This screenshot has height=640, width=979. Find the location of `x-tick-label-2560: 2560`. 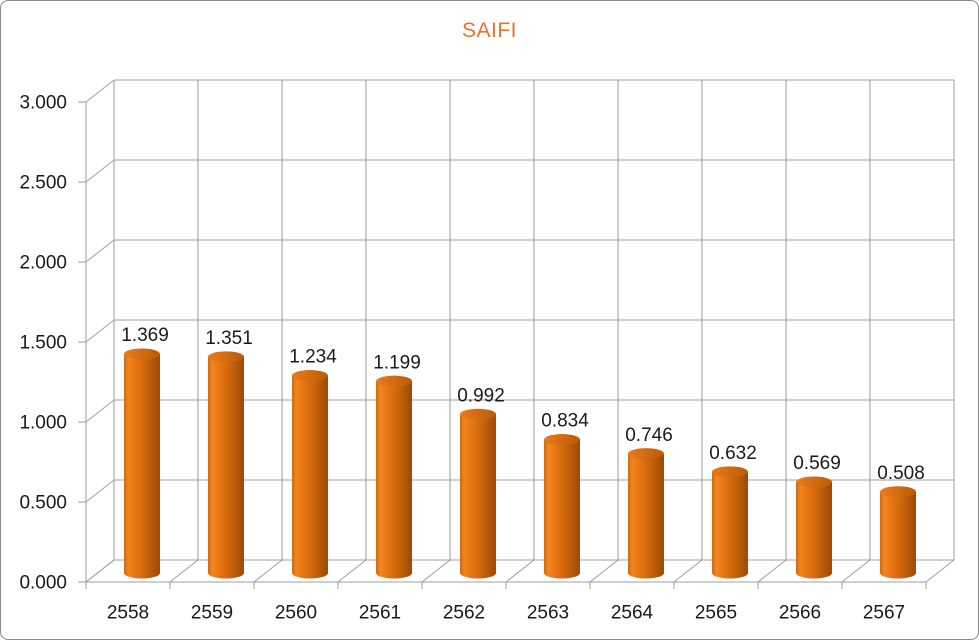

x-tick-label-2560: 2560 is located at coordinates (296, 613).